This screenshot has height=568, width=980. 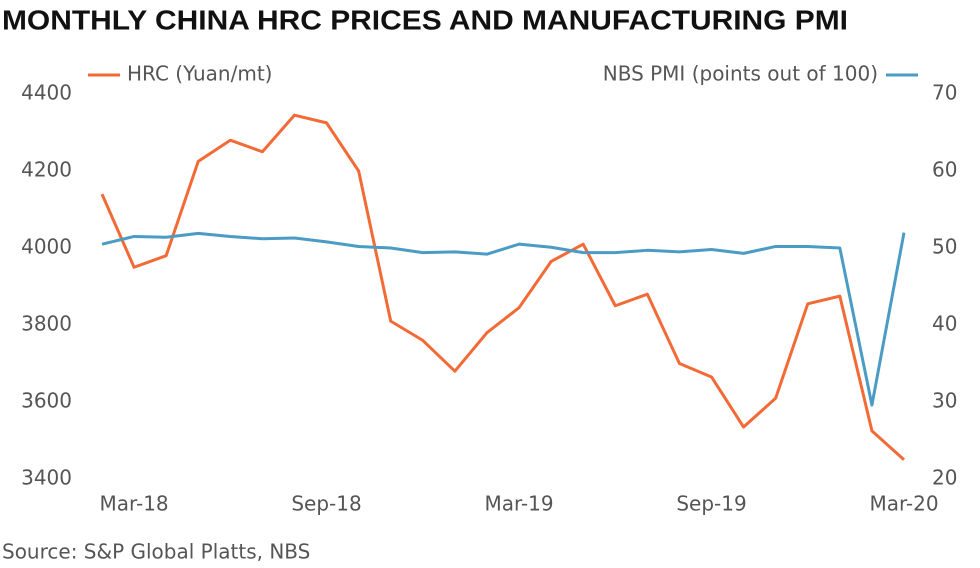 What do you see at coordinates (944, 324) in the screenshot?
I see `y2-tick-label: 40` at bounding box center [944, 324].